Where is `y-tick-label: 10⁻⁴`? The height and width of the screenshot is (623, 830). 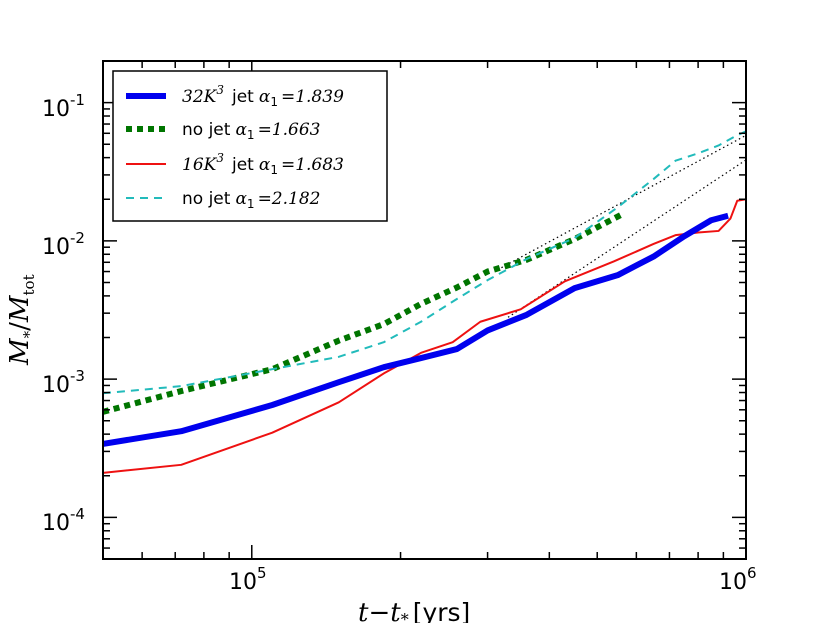
y-tick-label: 10⁻⁴ is located at coordinates (63, 520).